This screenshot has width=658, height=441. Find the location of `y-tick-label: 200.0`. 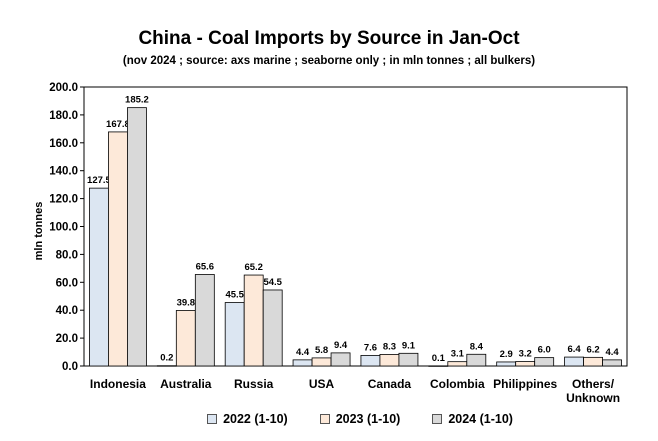

y-tick-label: 200.0 is located at coordinates (63, 88).